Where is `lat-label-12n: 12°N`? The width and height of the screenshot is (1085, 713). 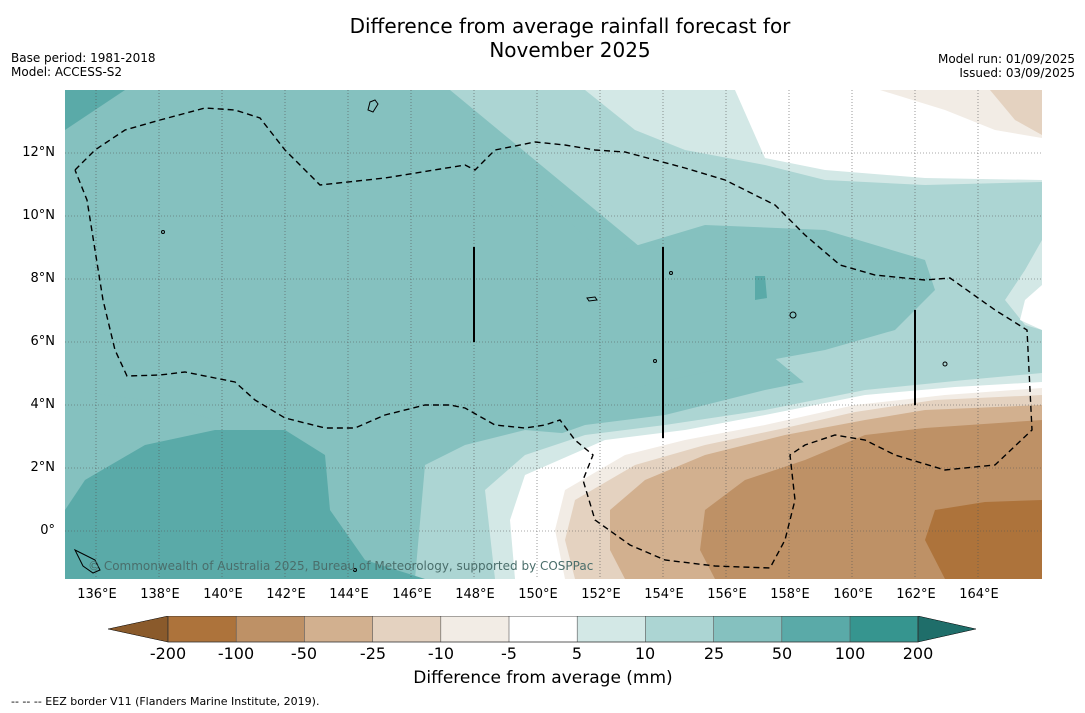 lat-label-12n: 12°N is located at coordinates (38, 152).